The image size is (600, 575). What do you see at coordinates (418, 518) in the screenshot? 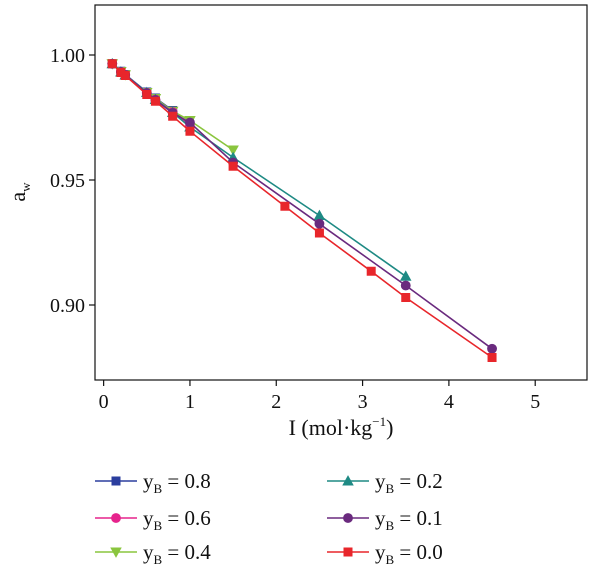
I see `legend-label-value: = 0.1` at bounding box center [418, 518].